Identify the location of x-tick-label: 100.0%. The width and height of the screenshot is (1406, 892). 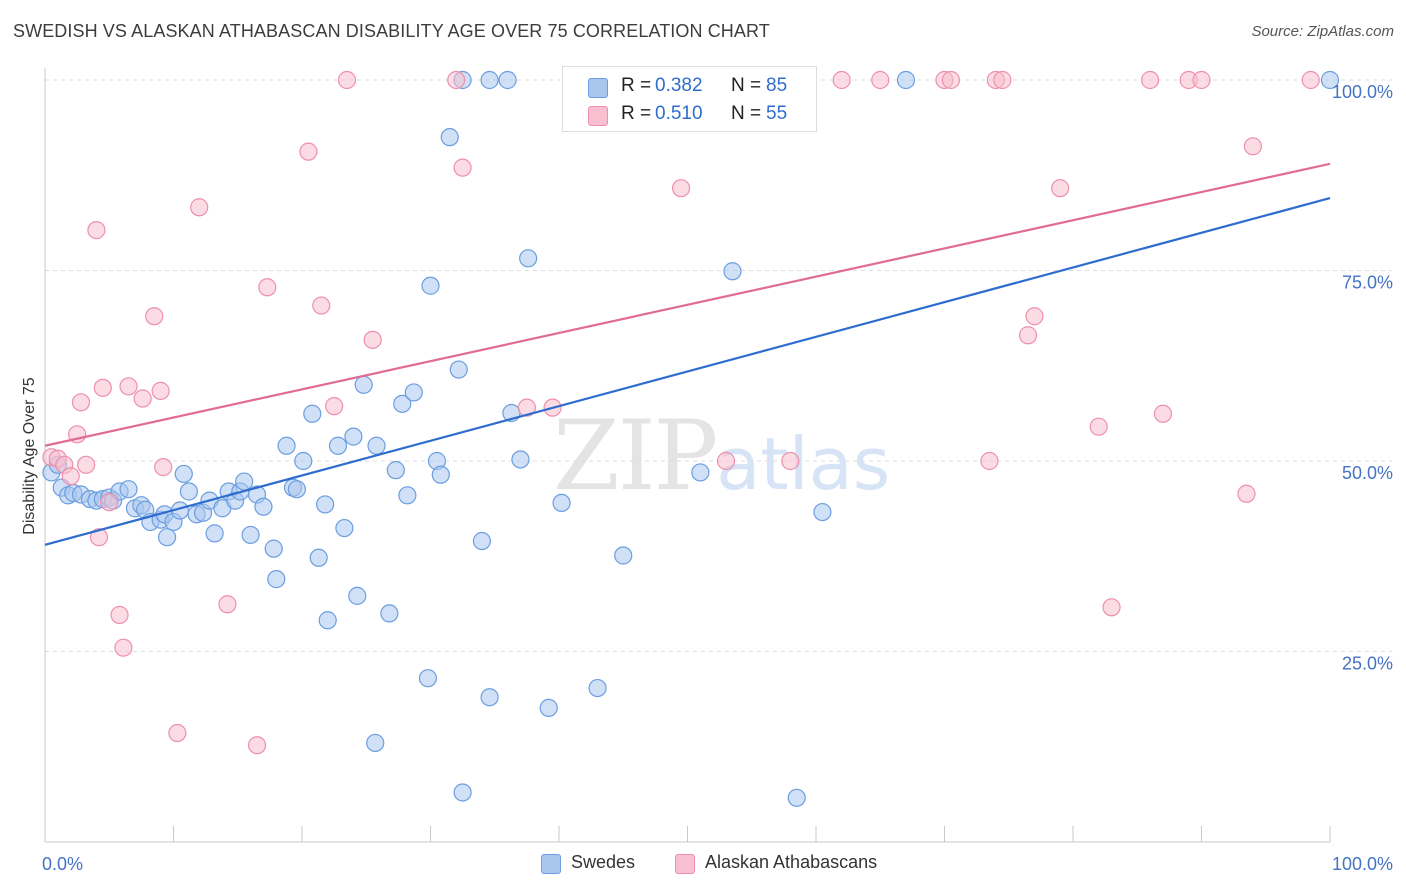
(1362, 864).